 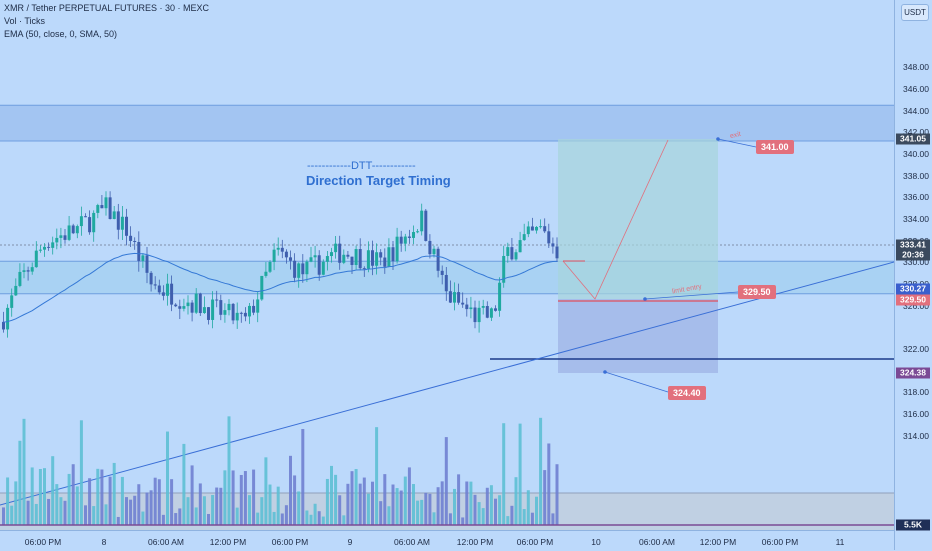 What do you see at coordinates (412, 542) in the screenshot?
I see `time-tick-label: 06:00 AM` at bounding box center [412, 542].